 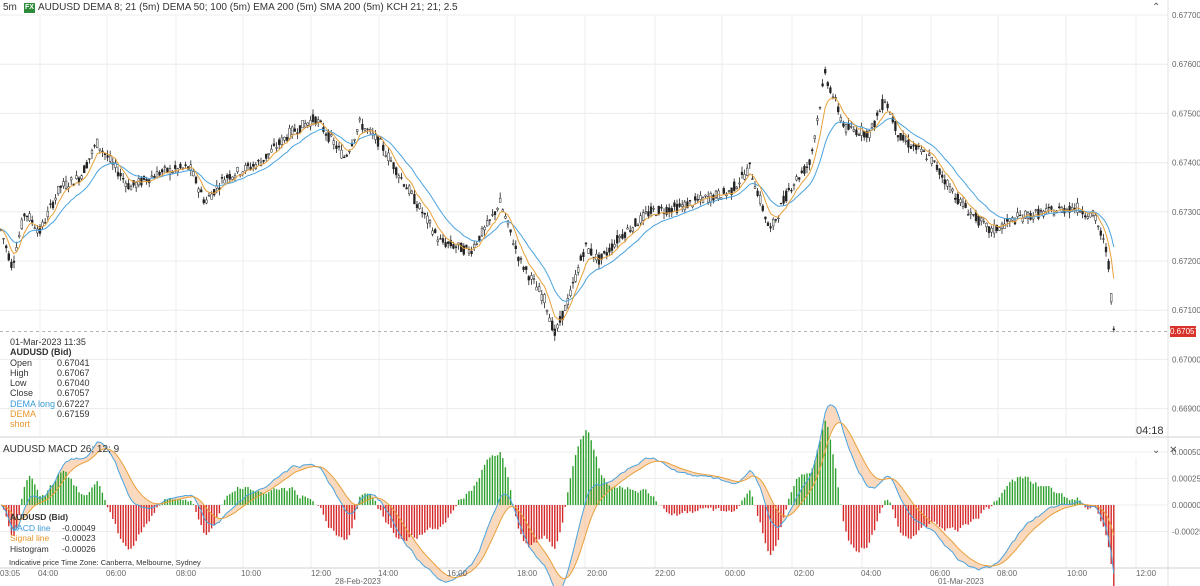 I want to click on timeframe-label: 5m, so click(x=10, y=7).